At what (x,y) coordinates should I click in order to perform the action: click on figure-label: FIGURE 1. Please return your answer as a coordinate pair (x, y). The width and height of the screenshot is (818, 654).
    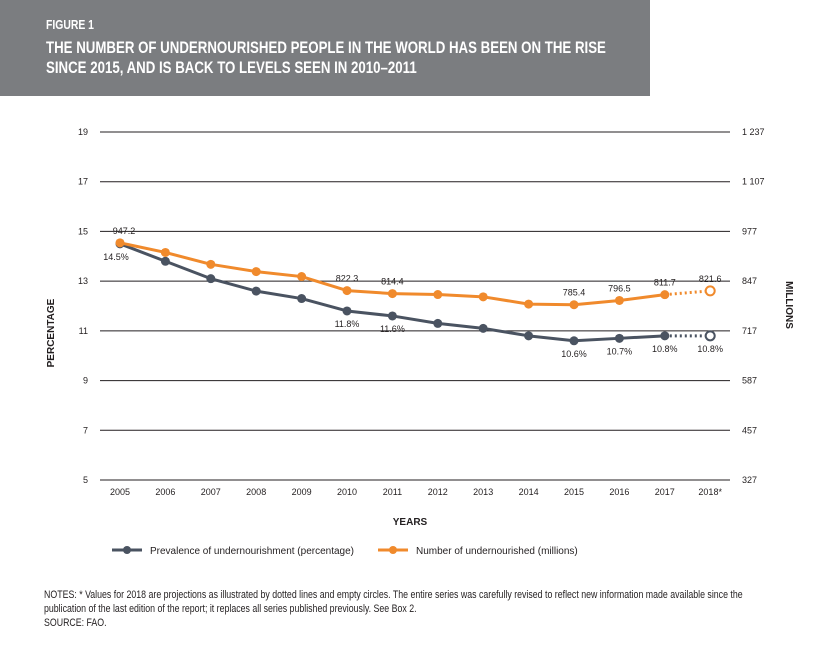
    Looking at the image, I should click on (70, 24).